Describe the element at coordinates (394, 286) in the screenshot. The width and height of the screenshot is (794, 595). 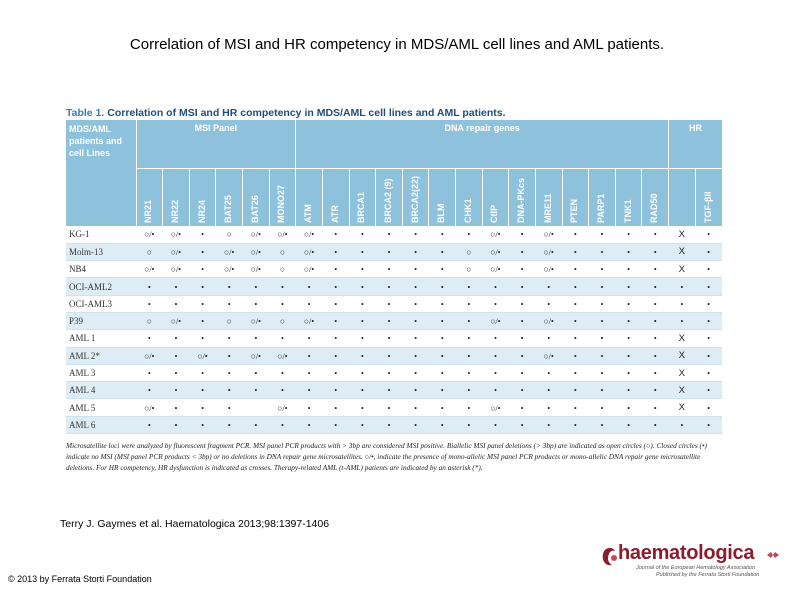
I see `table-row: OCI-AML2 • • • • • • • • • • • • • • • • • • • • • •` at that location.